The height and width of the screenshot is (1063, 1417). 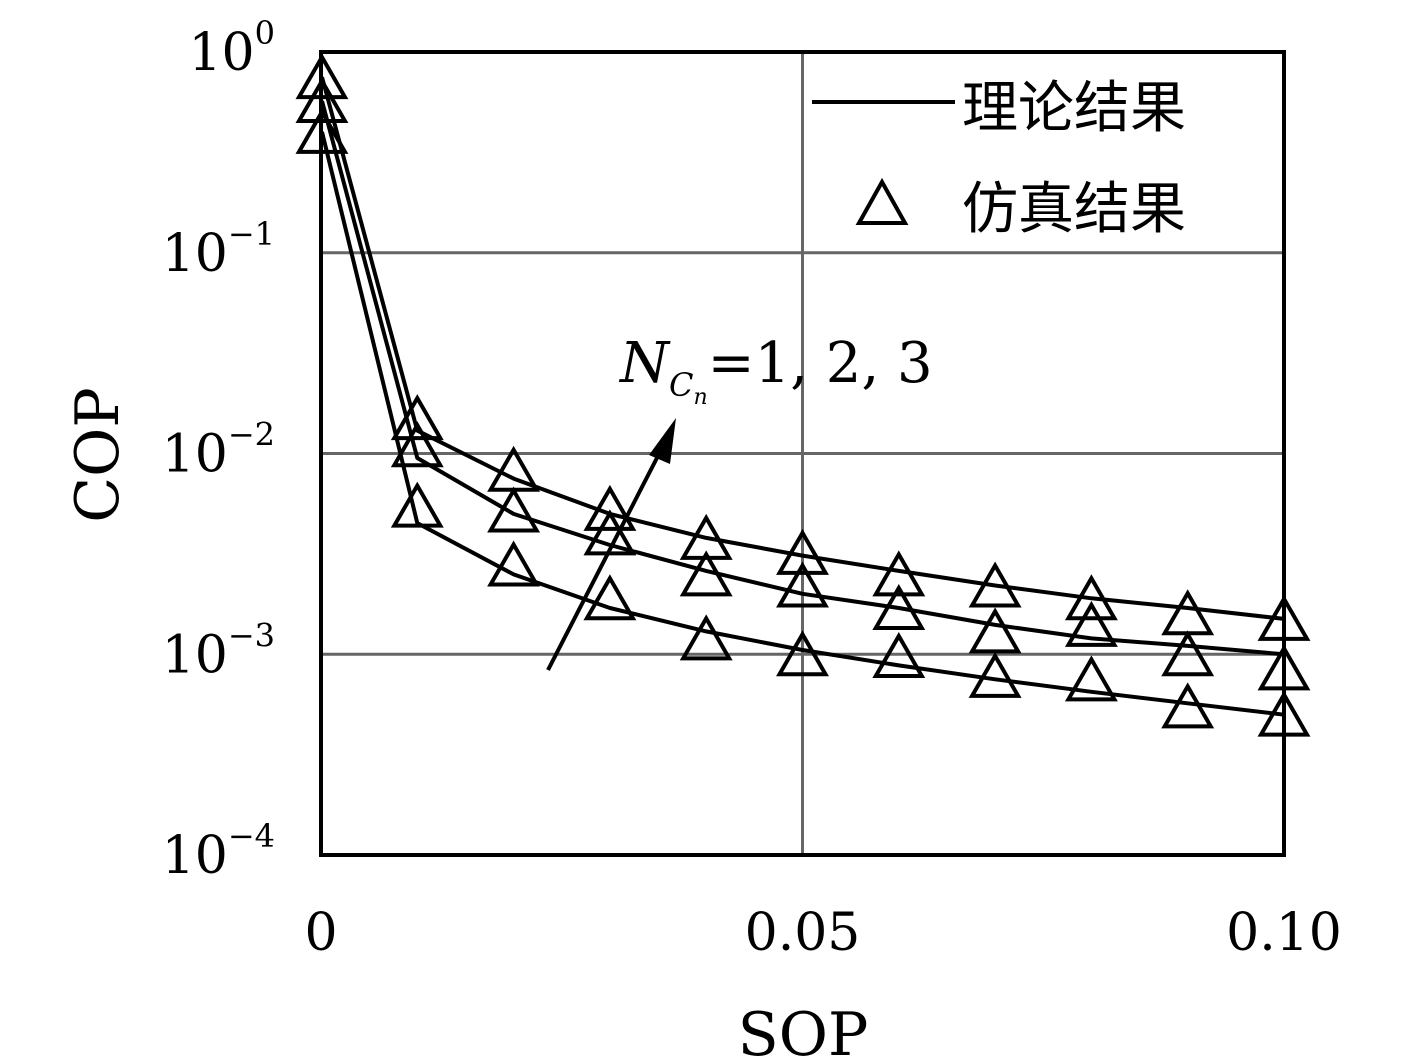 What do you see at coordinates (899, 655) in the screenshot?
I see `sim-marker-s1-p6` at bounding box center [899, 655].